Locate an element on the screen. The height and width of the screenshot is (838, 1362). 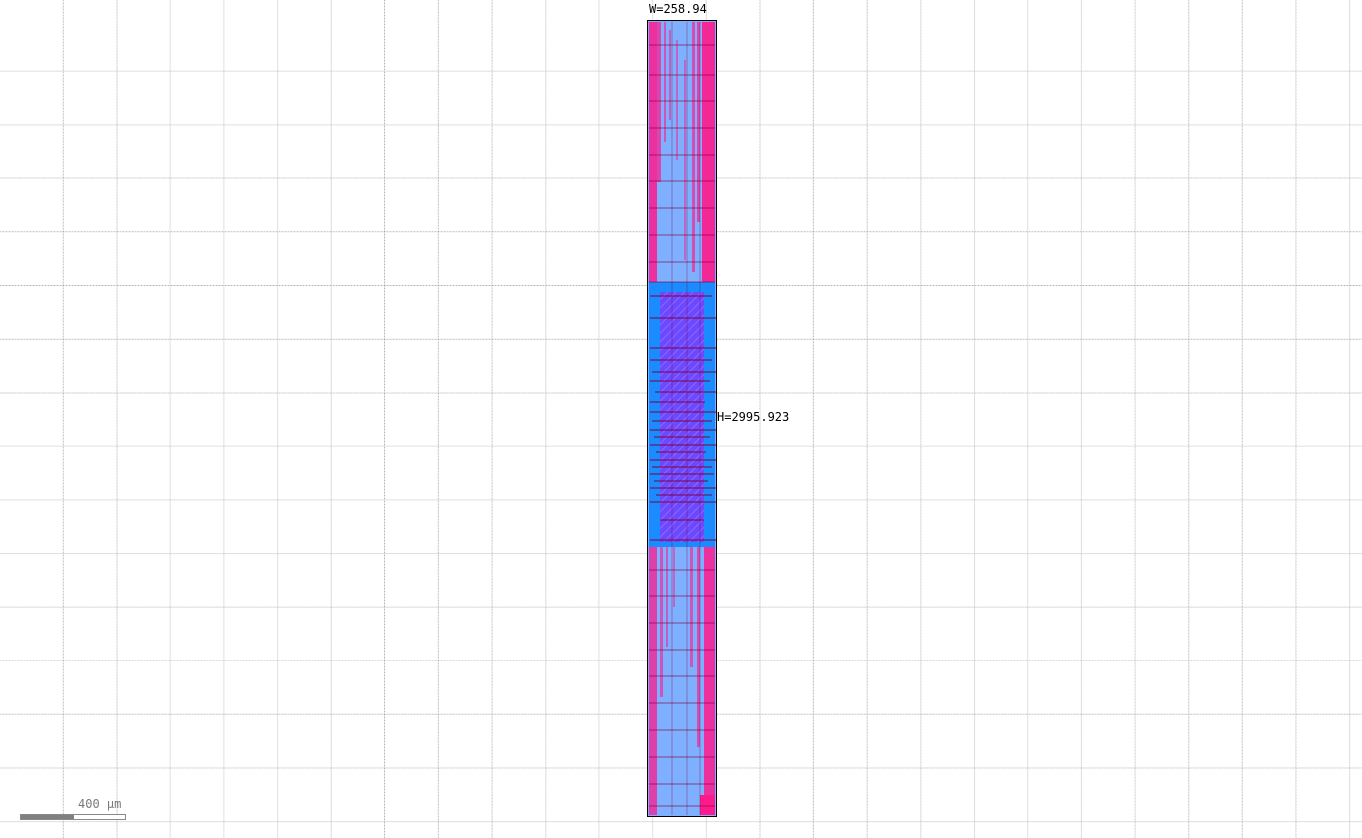
chip-vertical-lines is located at coordinates (686, 418).